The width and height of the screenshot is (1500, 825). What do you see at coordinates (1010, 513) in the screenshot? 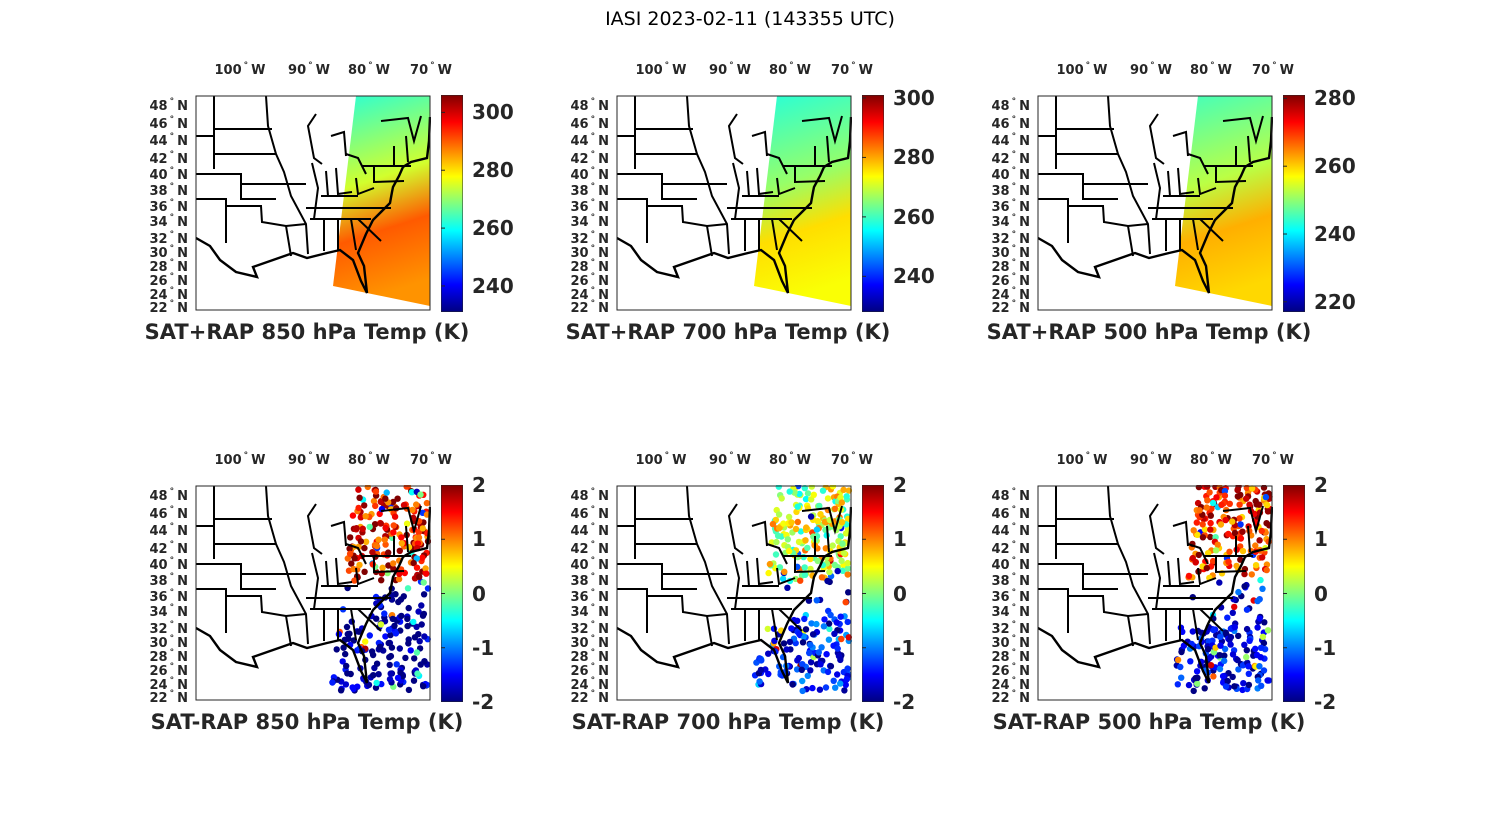
I see `lat-tick-label: 46 ° N` at bounding box center [1010, 513].